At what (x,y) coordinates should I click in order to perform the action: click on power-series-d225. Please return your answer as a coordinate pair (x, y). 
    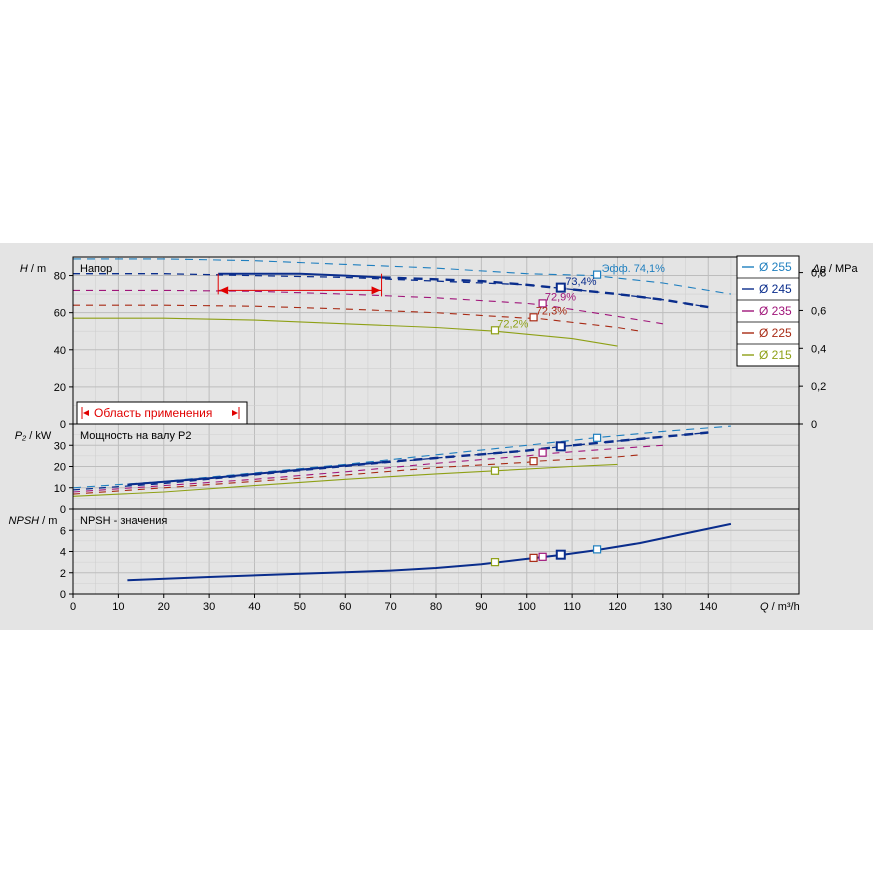
    Looking at the image, I should click on (356, 474).